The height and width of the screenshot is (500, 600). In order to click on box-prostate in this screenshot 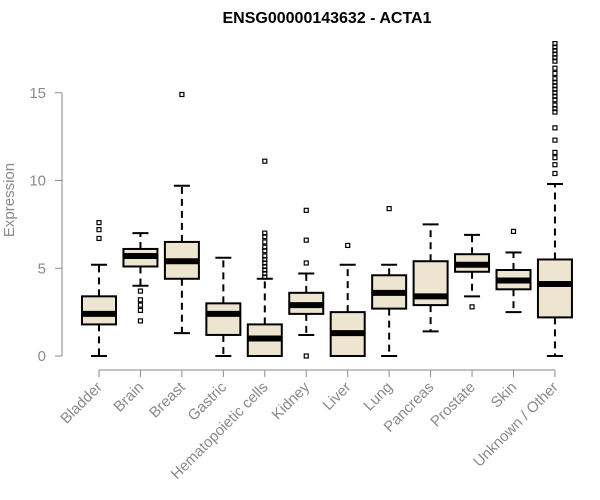, I will do `click(472, 271)`.